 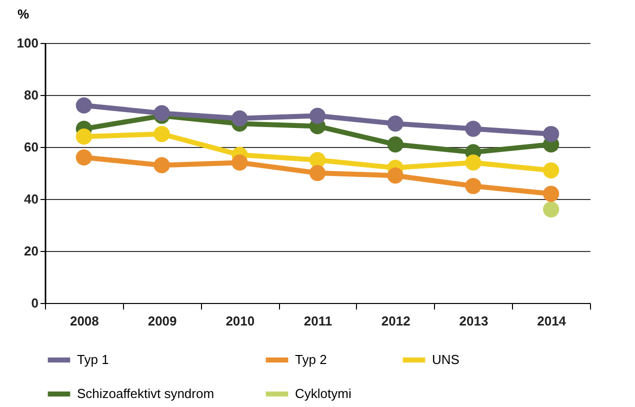 What do you see at coordinates (395, 321) in the screenshot?
I see `x-tick-label: 2012` at bounding box center [395, 321].